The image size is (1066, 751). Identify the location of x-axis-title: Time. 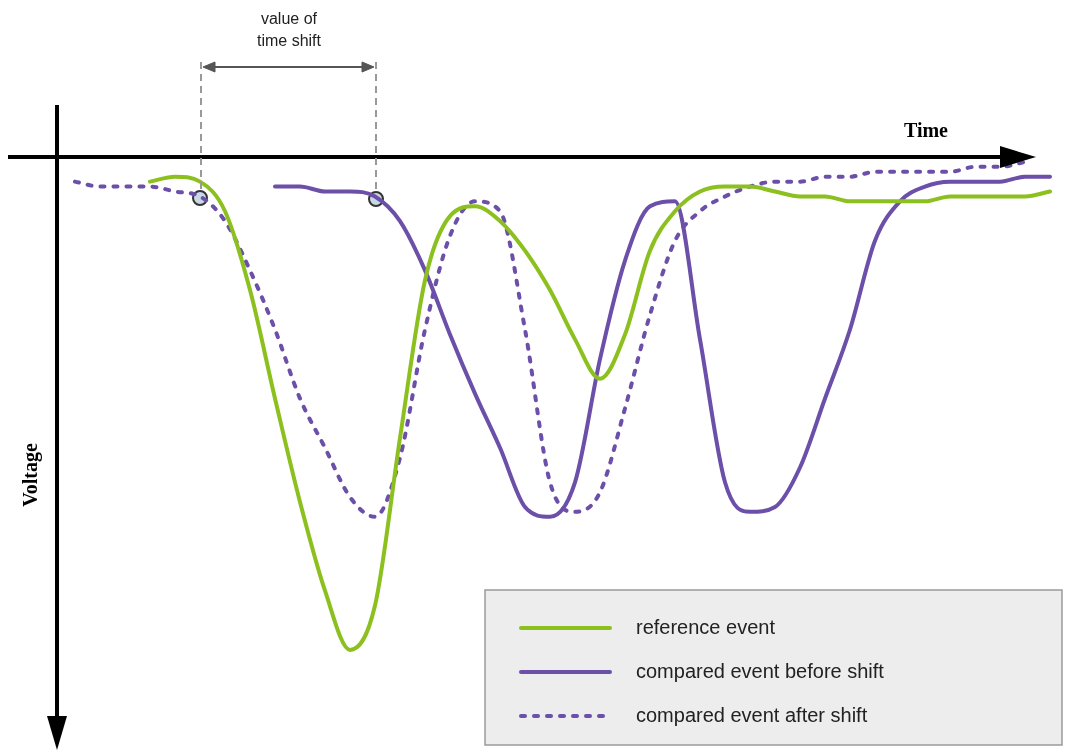
(926, 130).